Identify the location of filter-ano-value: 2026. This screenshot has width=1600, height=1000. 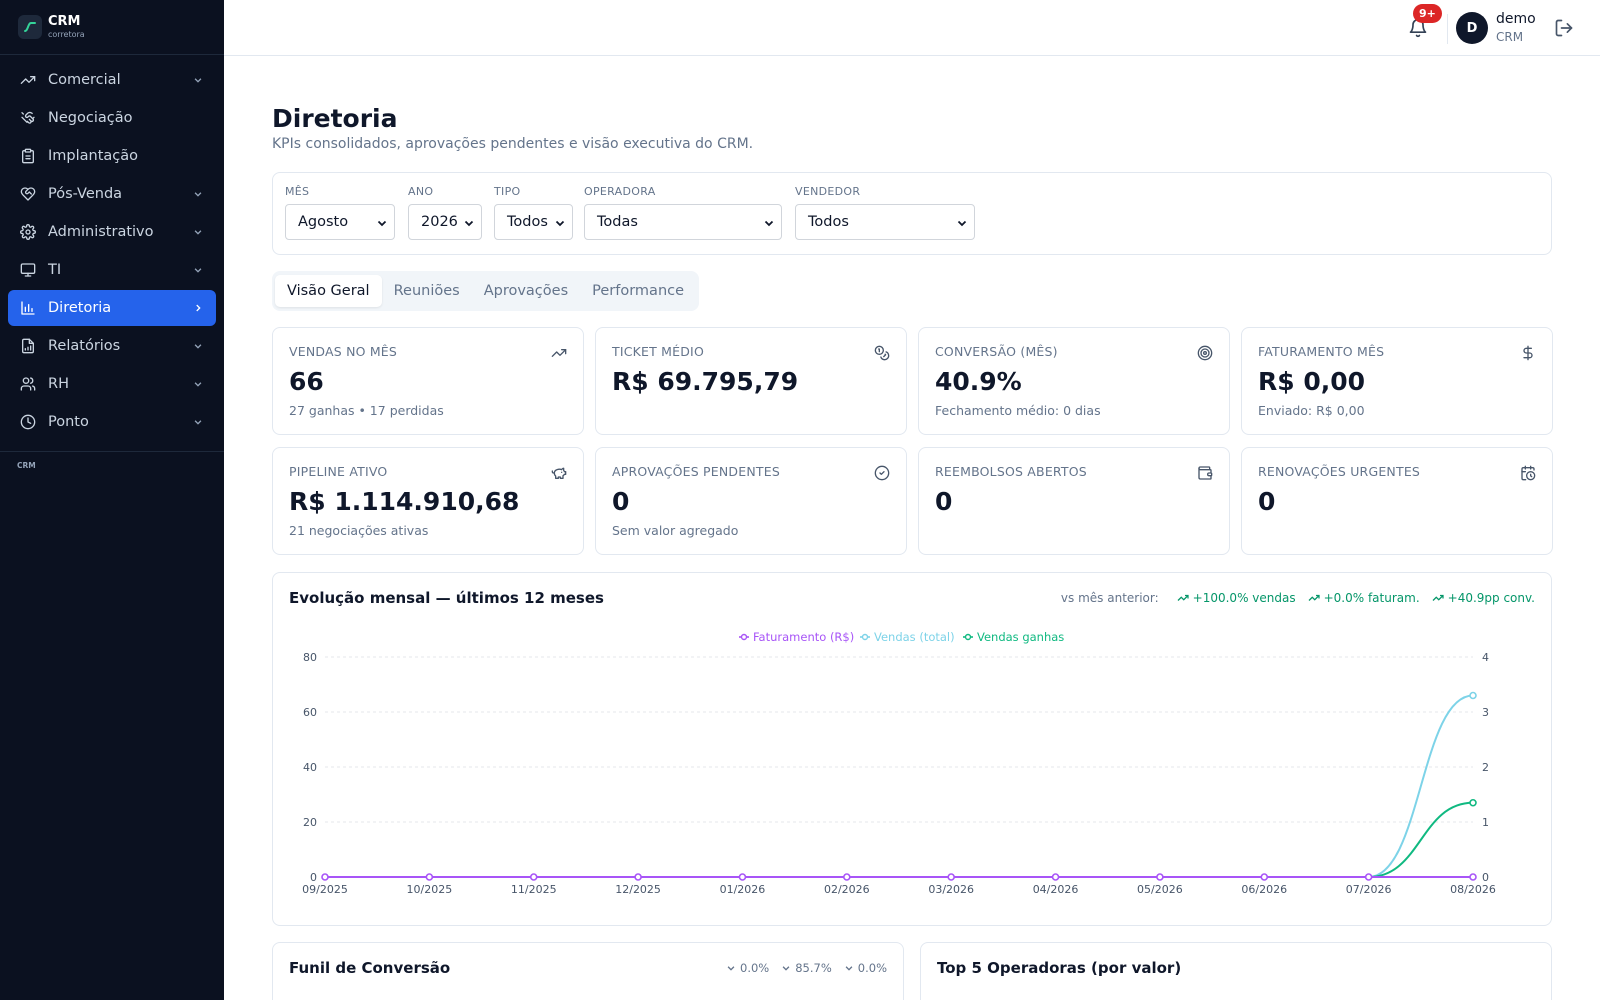
(439, 222).